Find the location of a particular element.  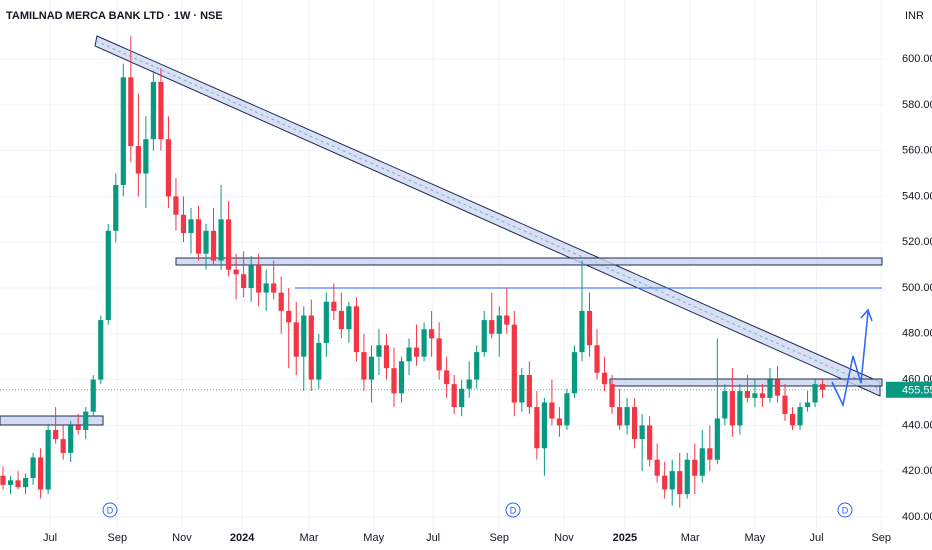

x-tick-label: Jul is located at coordinates (433, 538).